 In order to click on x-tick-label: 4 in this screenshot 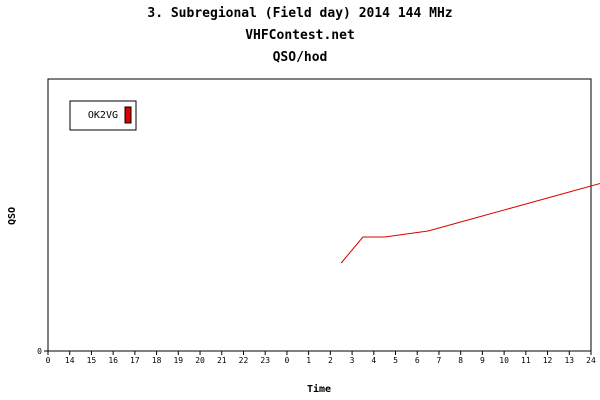, I will do `click(373, 360)`.